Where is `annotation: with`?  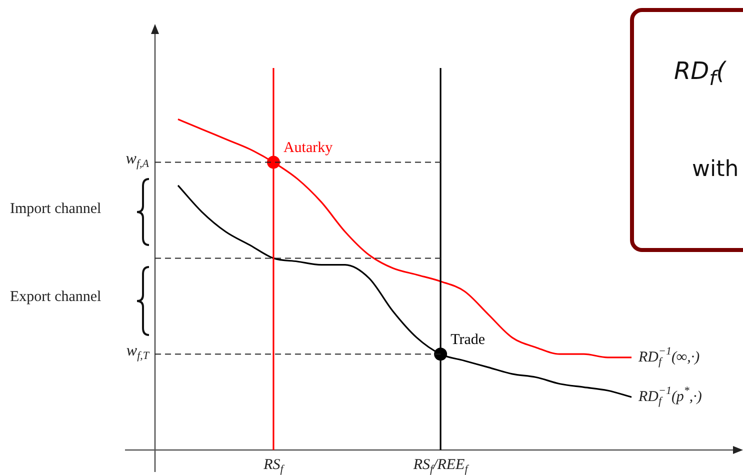 annotation: with is located at coordinates (715, 169).